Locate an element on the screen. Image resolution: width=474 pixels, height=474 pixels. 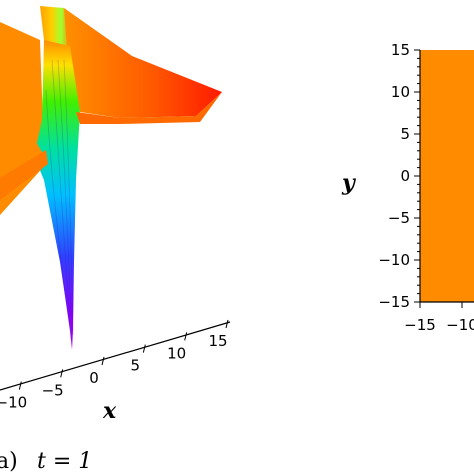
x-tick-label: 5 is located at coordinates (136, 366).